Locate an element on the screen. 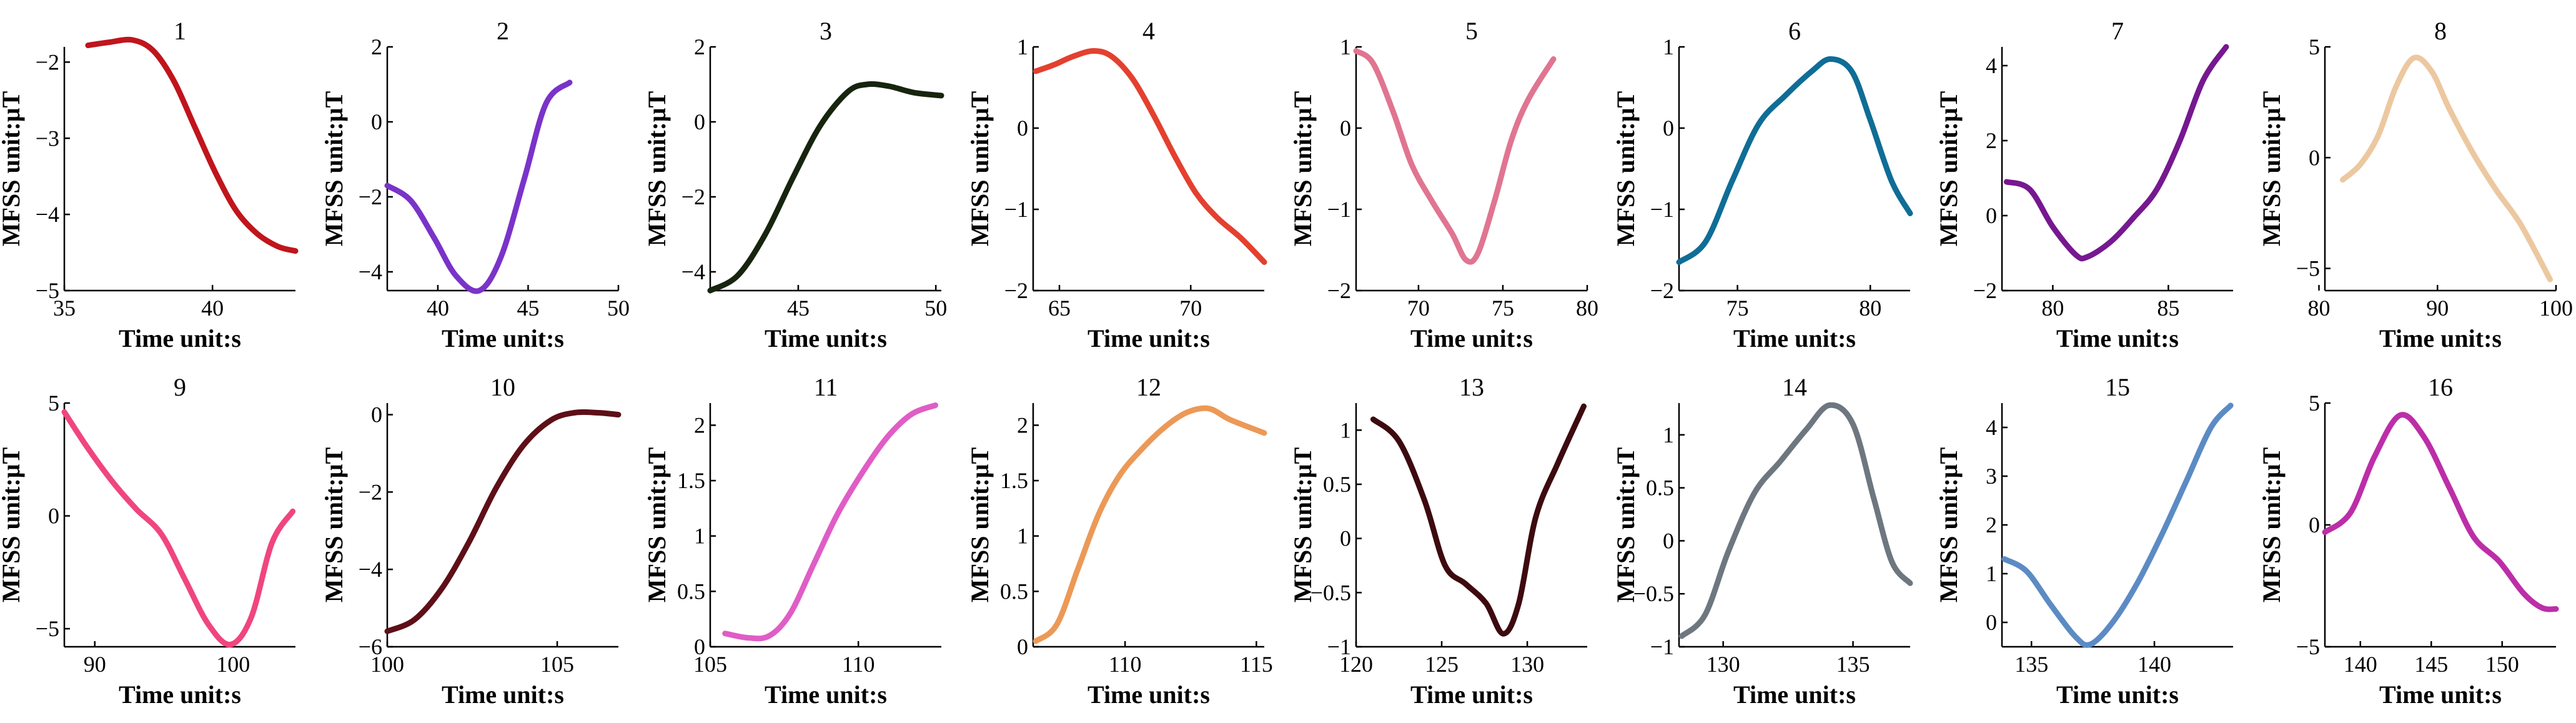 The height and width of the screenshot is (723, 2576). subplot-1: −5 −4 −3 −2 35 40 1 Time unit:s MFSS unit:μT is located at coordinates (149, 185).